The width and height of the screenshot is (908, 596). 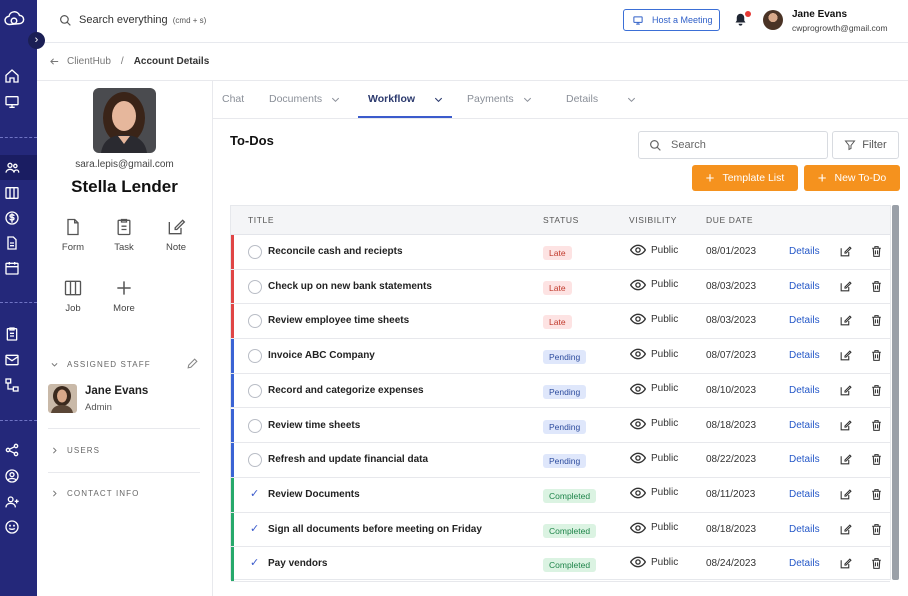 What do you see at coordinates (12, 193) in the screenshot?
I see `columns-icon` at bounding box center [12, 193].